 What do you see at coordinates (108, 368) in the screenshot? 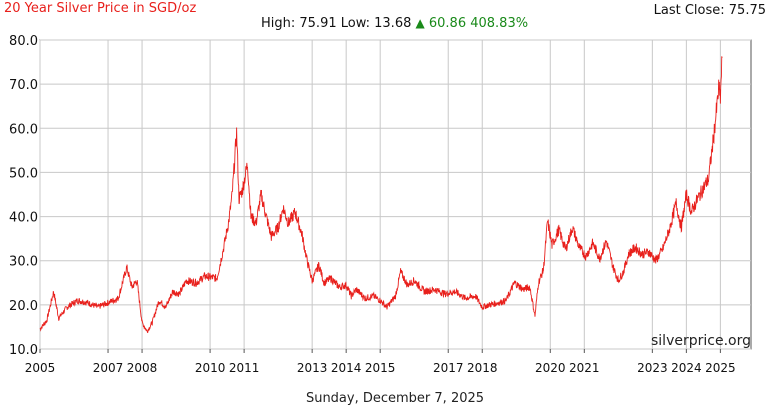
I see `x-tick-label: 2007` at bounding box center [108, 368].